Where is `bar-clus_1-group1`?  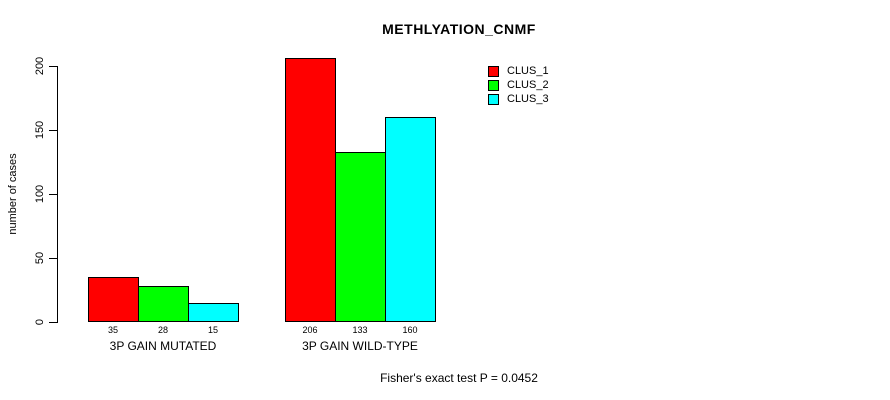 bar-clus_1-group1 is located at coordinates (113, 299).